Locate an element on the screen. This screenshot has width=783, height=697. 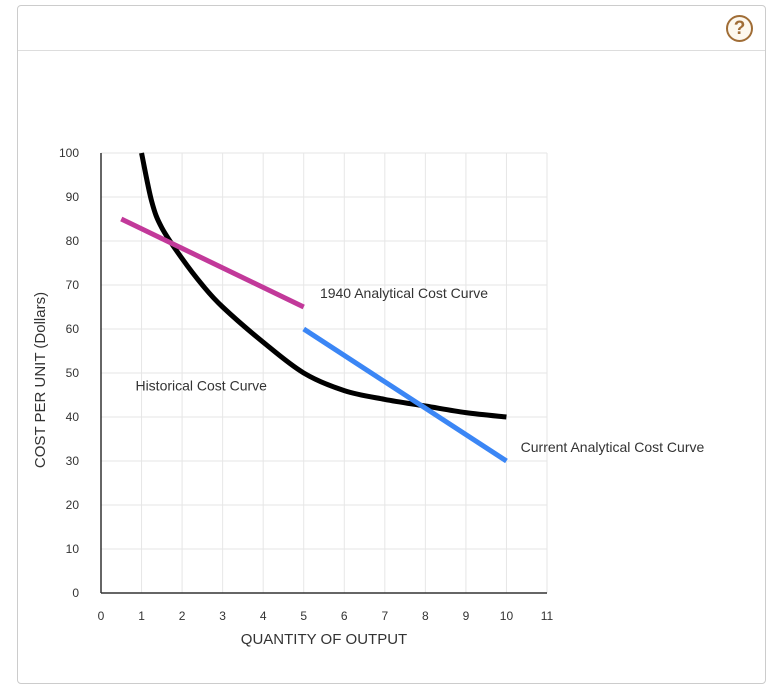
curve-label: 1940 Analytical Cost Curve is located at coordinates (404, 293).